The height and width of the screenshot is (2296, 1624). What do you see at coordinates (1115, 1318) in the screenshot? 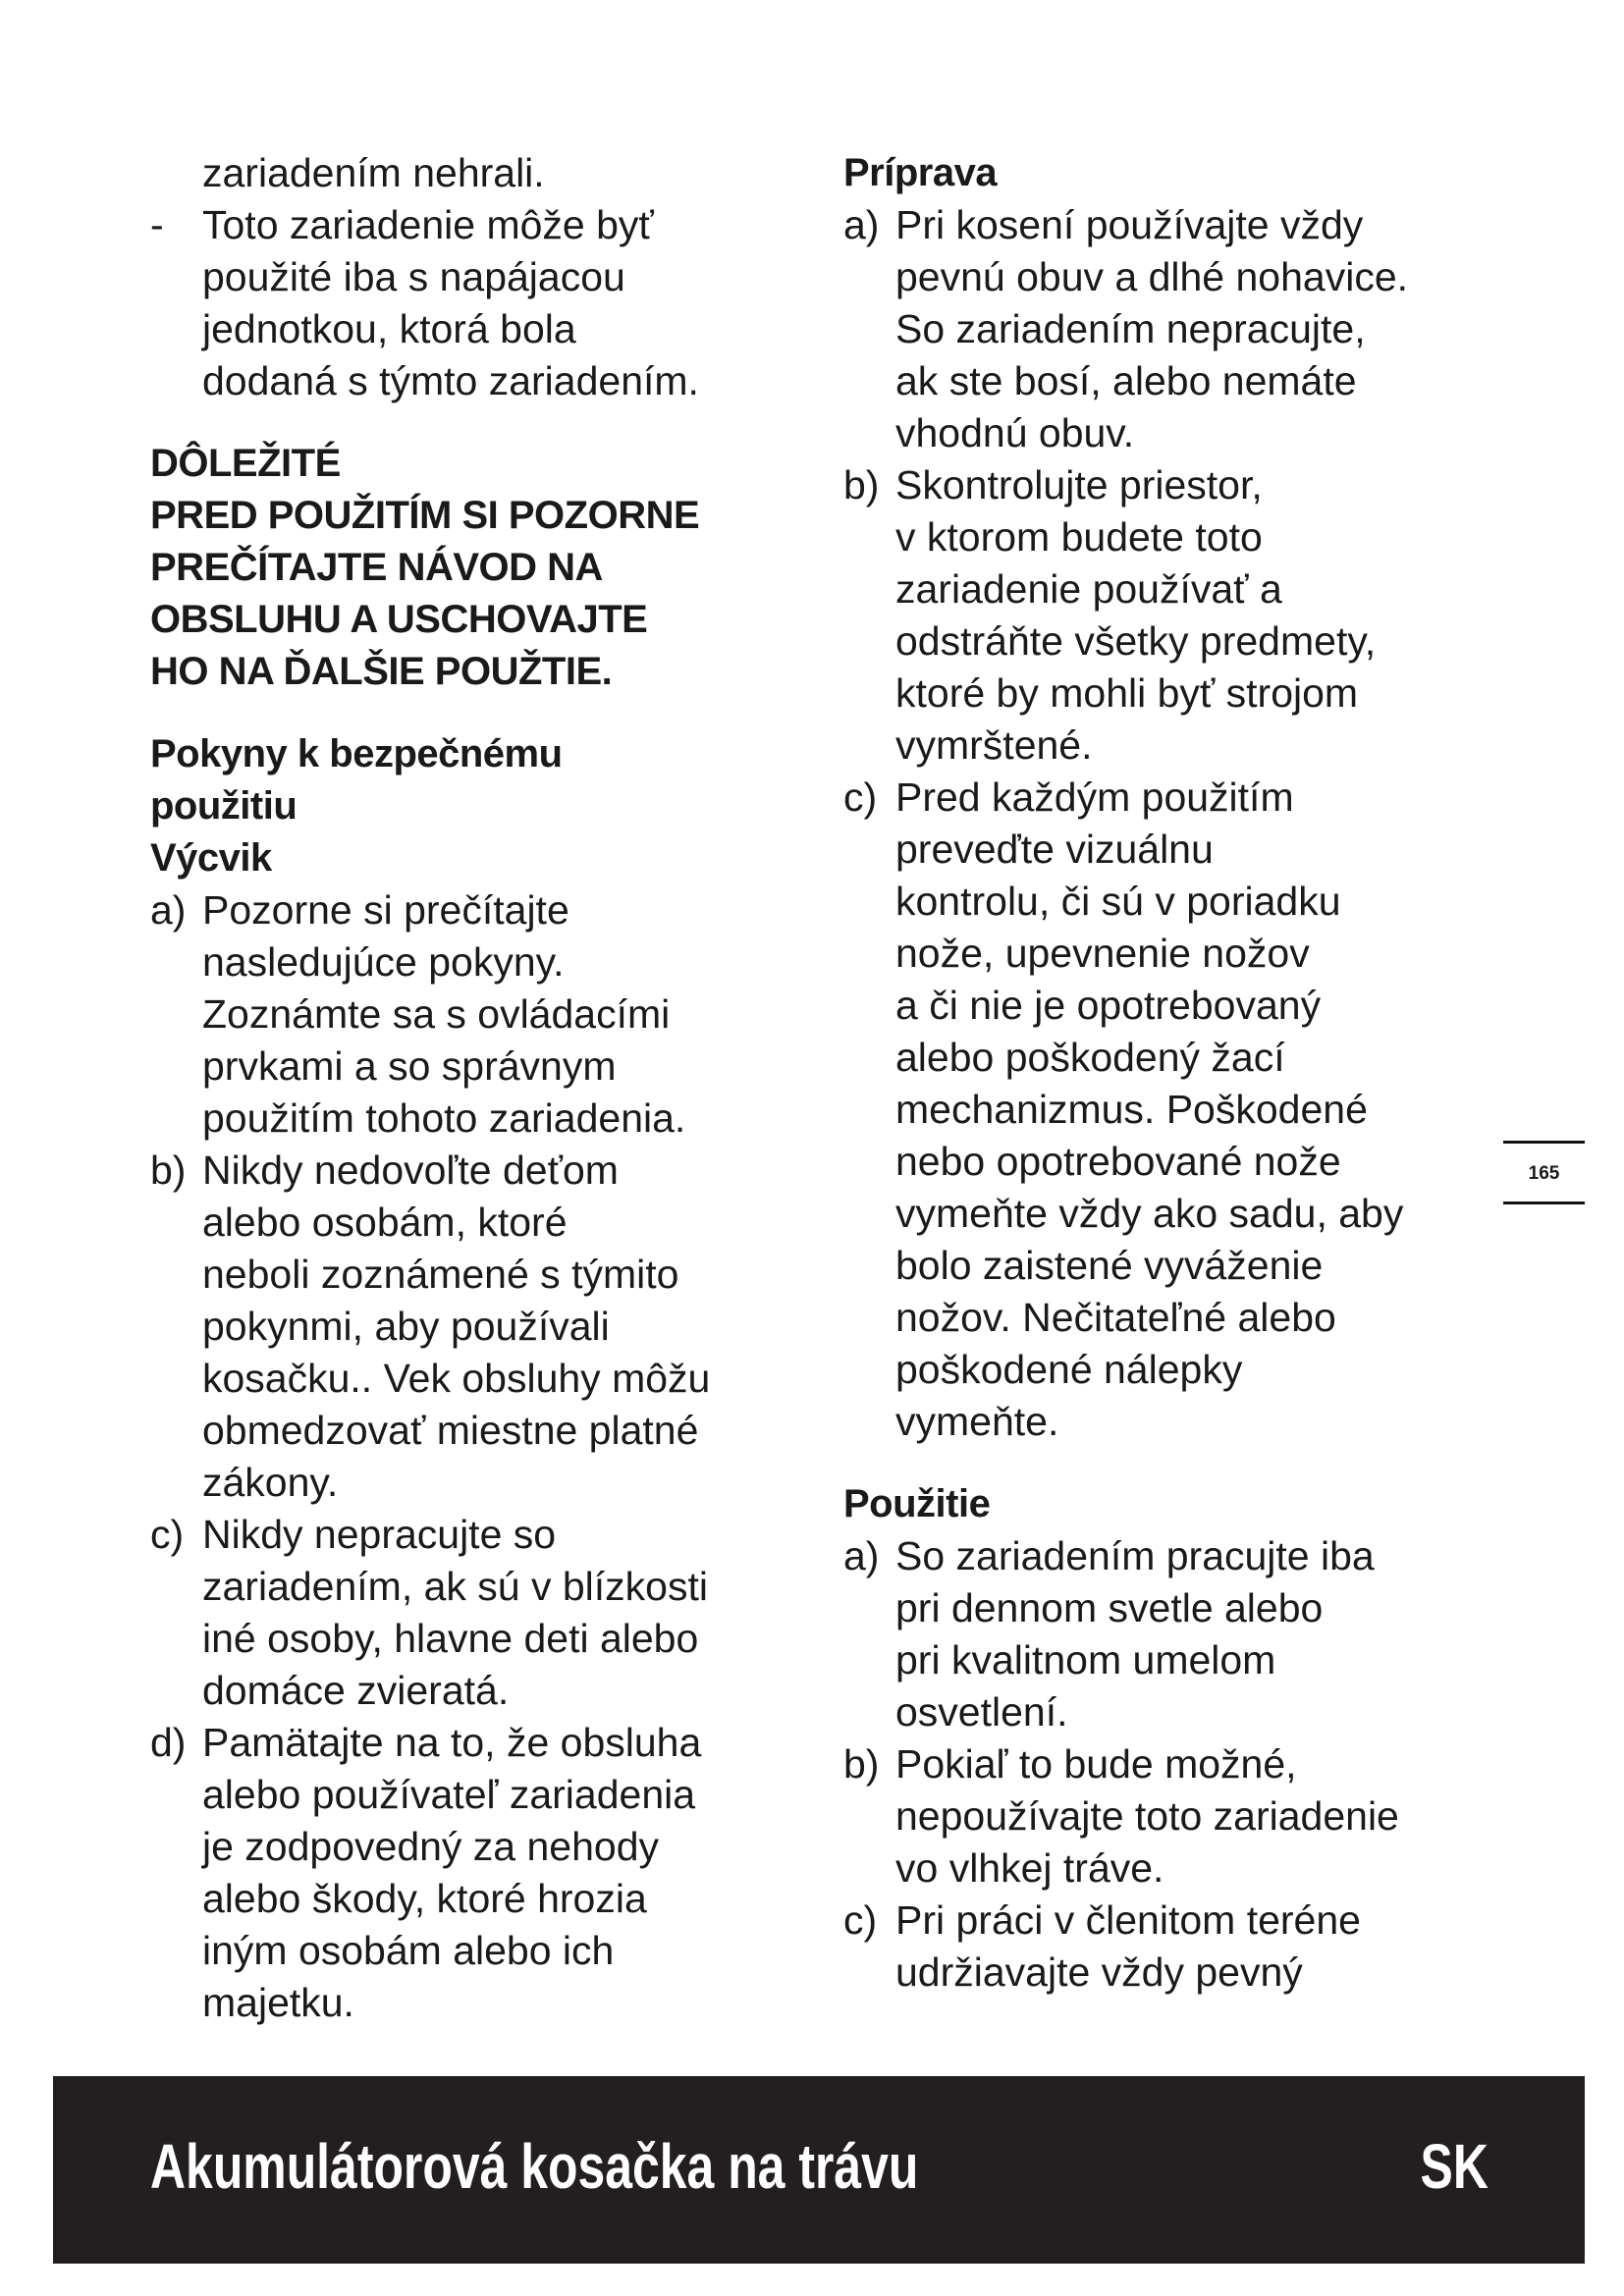
I see `list-item-text: nožov. Nečitateľné alebo` at bounding box center [1115, 1318].